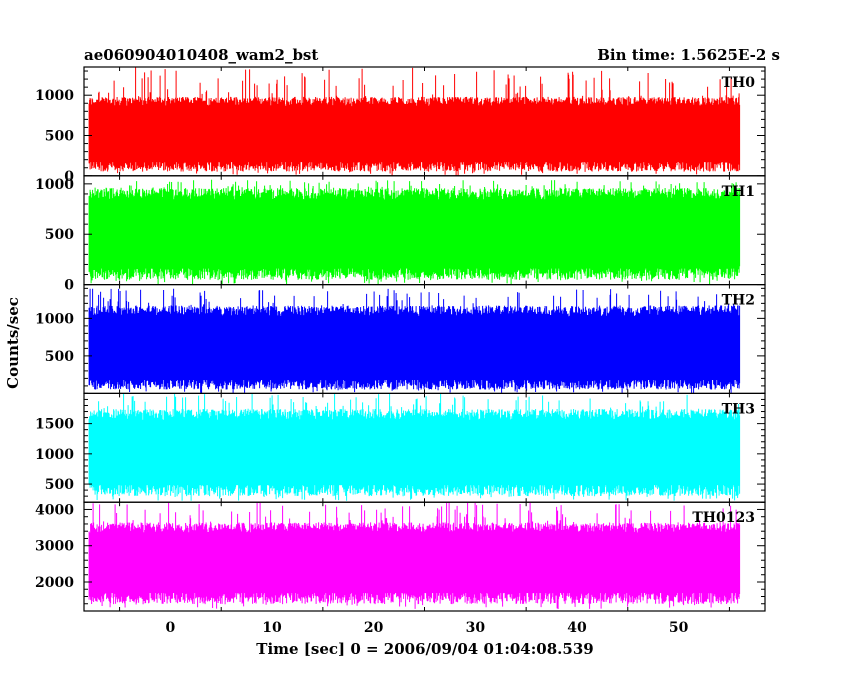 The height and width of the screenshot is (680, 850). I want to click on panel-th0123, so click(414, 555).